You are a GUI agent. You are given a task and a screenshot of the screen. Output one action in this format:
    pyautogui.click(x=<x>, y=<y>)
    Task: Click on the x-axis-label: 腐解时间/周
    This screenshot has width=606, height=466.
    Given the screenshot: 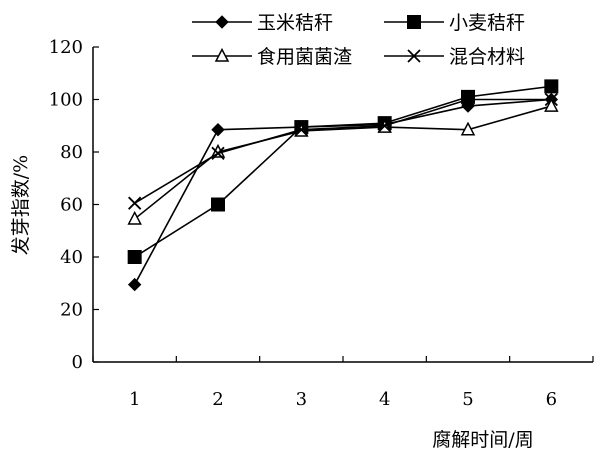 What is the action you would take?
    pyautogui.click(x=482, y=440)
    